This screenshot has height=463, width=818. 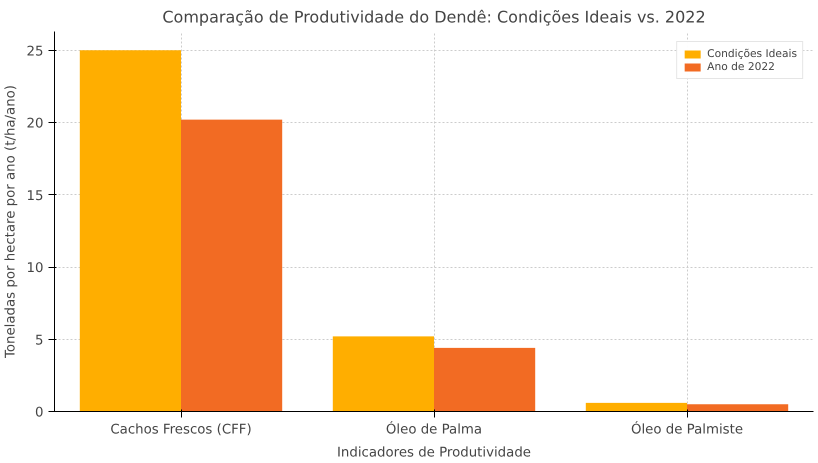 What do you see at coordinates (434, 429) in the screenshot?
I see `x-tick-label: Óleo de Palma` at bounding box center [434, 429].